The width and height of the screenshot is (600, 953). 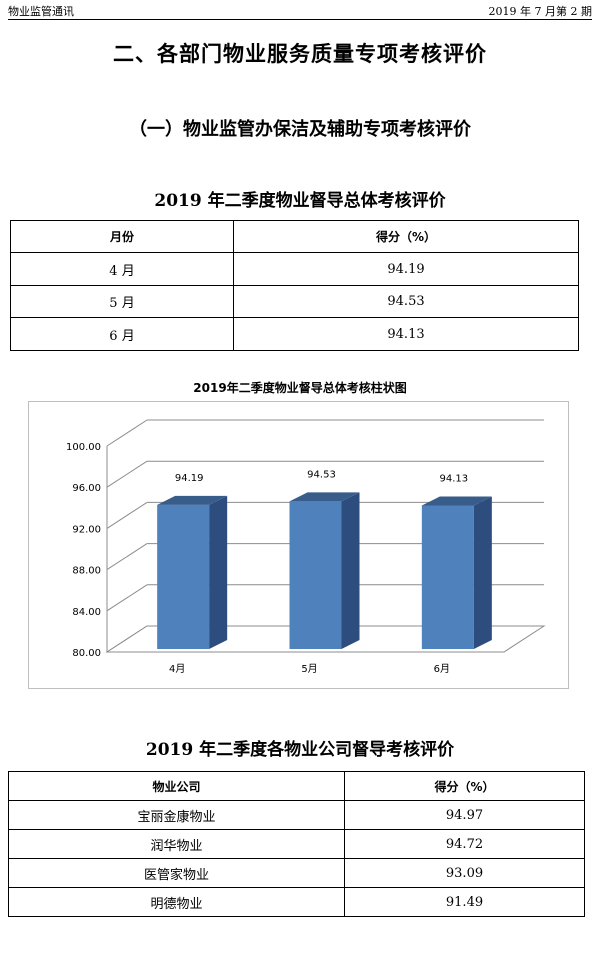 I want to click on y-tick-label: 96.00, so click(x=86, y=488).